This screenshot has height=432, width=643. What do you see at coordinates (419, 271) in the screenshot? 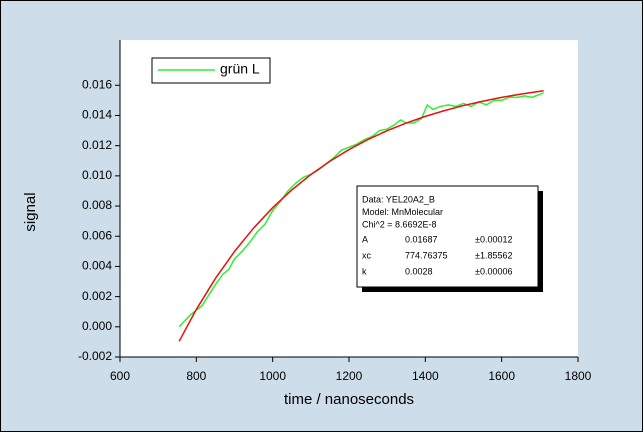
I see `annotation-cell: 0.0028` at bounding box center [419, 271].